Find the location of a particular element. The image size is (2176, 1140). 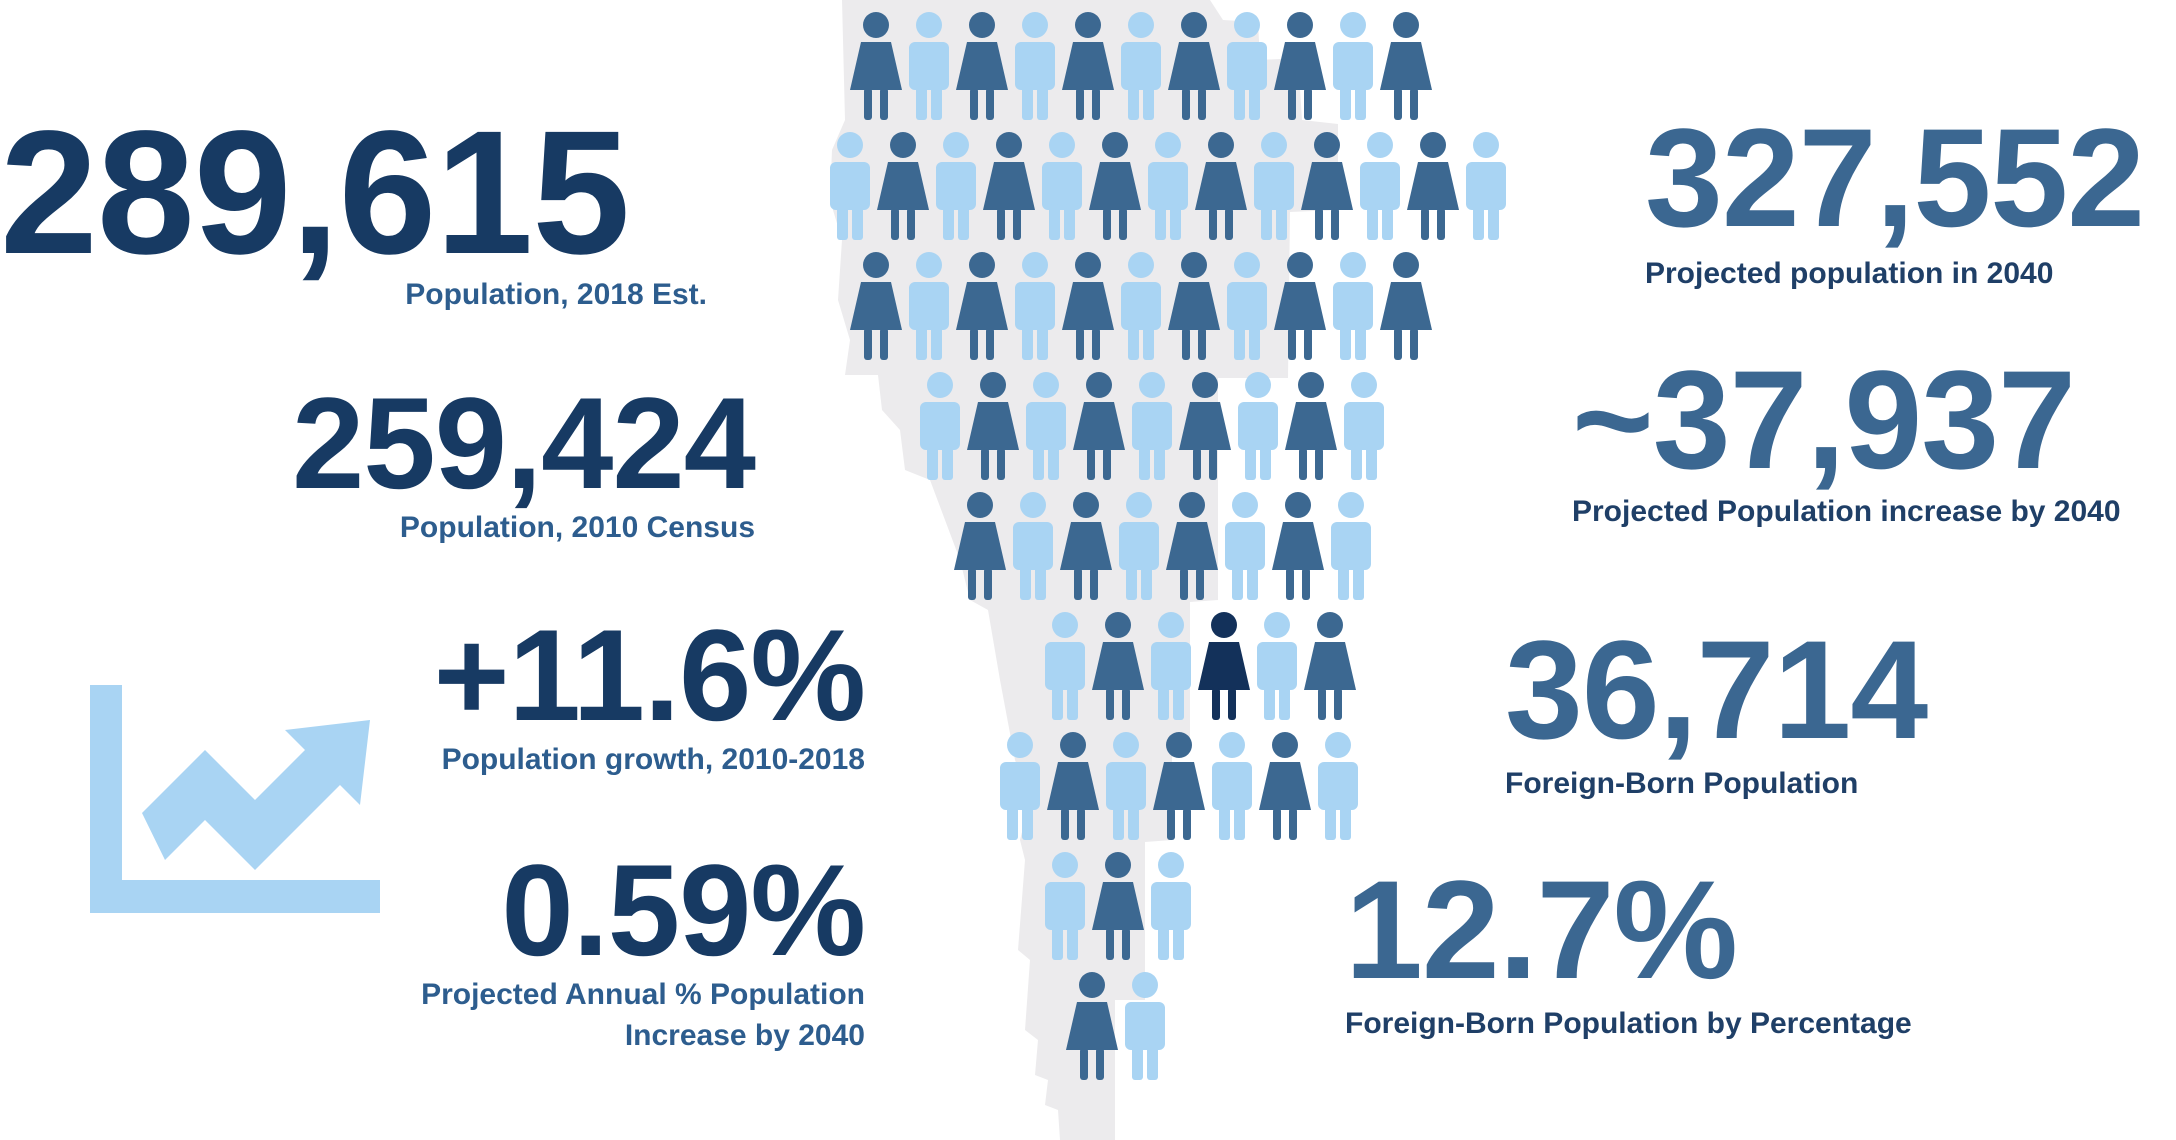

stat-label: Population growth, 2010-2018 is located at coordinates (653, 759).